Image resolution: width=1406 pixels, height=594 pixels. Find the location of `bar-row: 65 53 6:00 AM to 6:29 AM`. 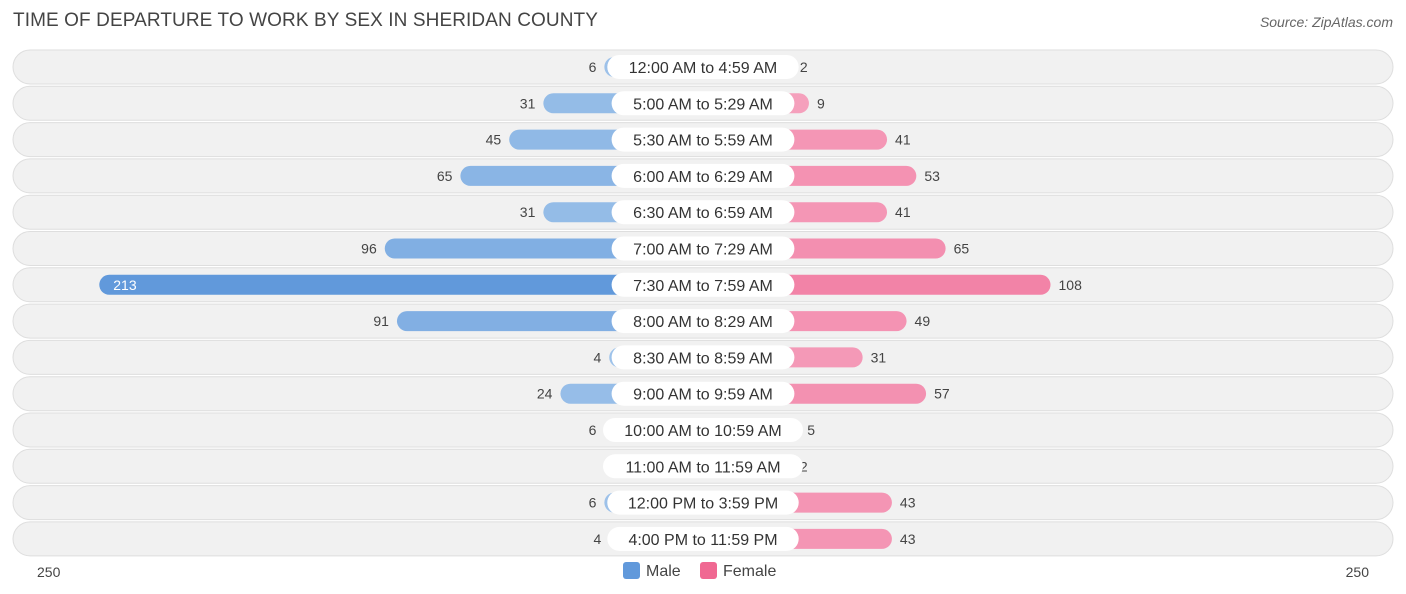

bar-row: 65 53 6:00 AM to 6:29 AM is located at coordinates (703, 176).